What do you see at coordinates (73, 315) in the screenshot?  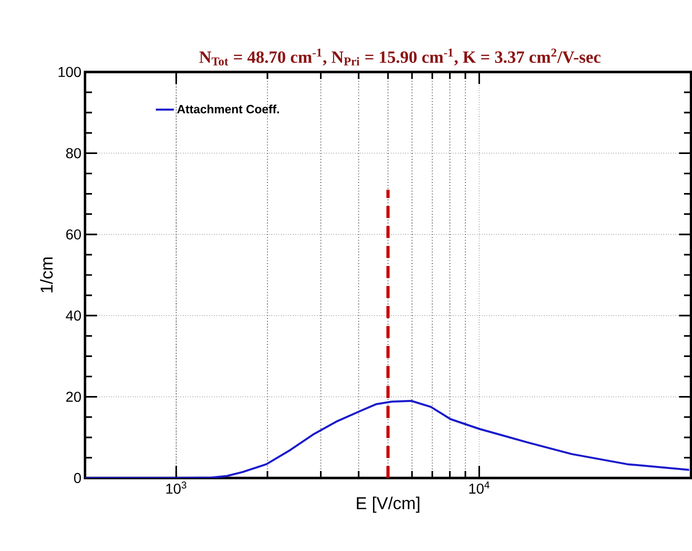 I see `y-tick-label: 40` at bounding box center [73, 315].